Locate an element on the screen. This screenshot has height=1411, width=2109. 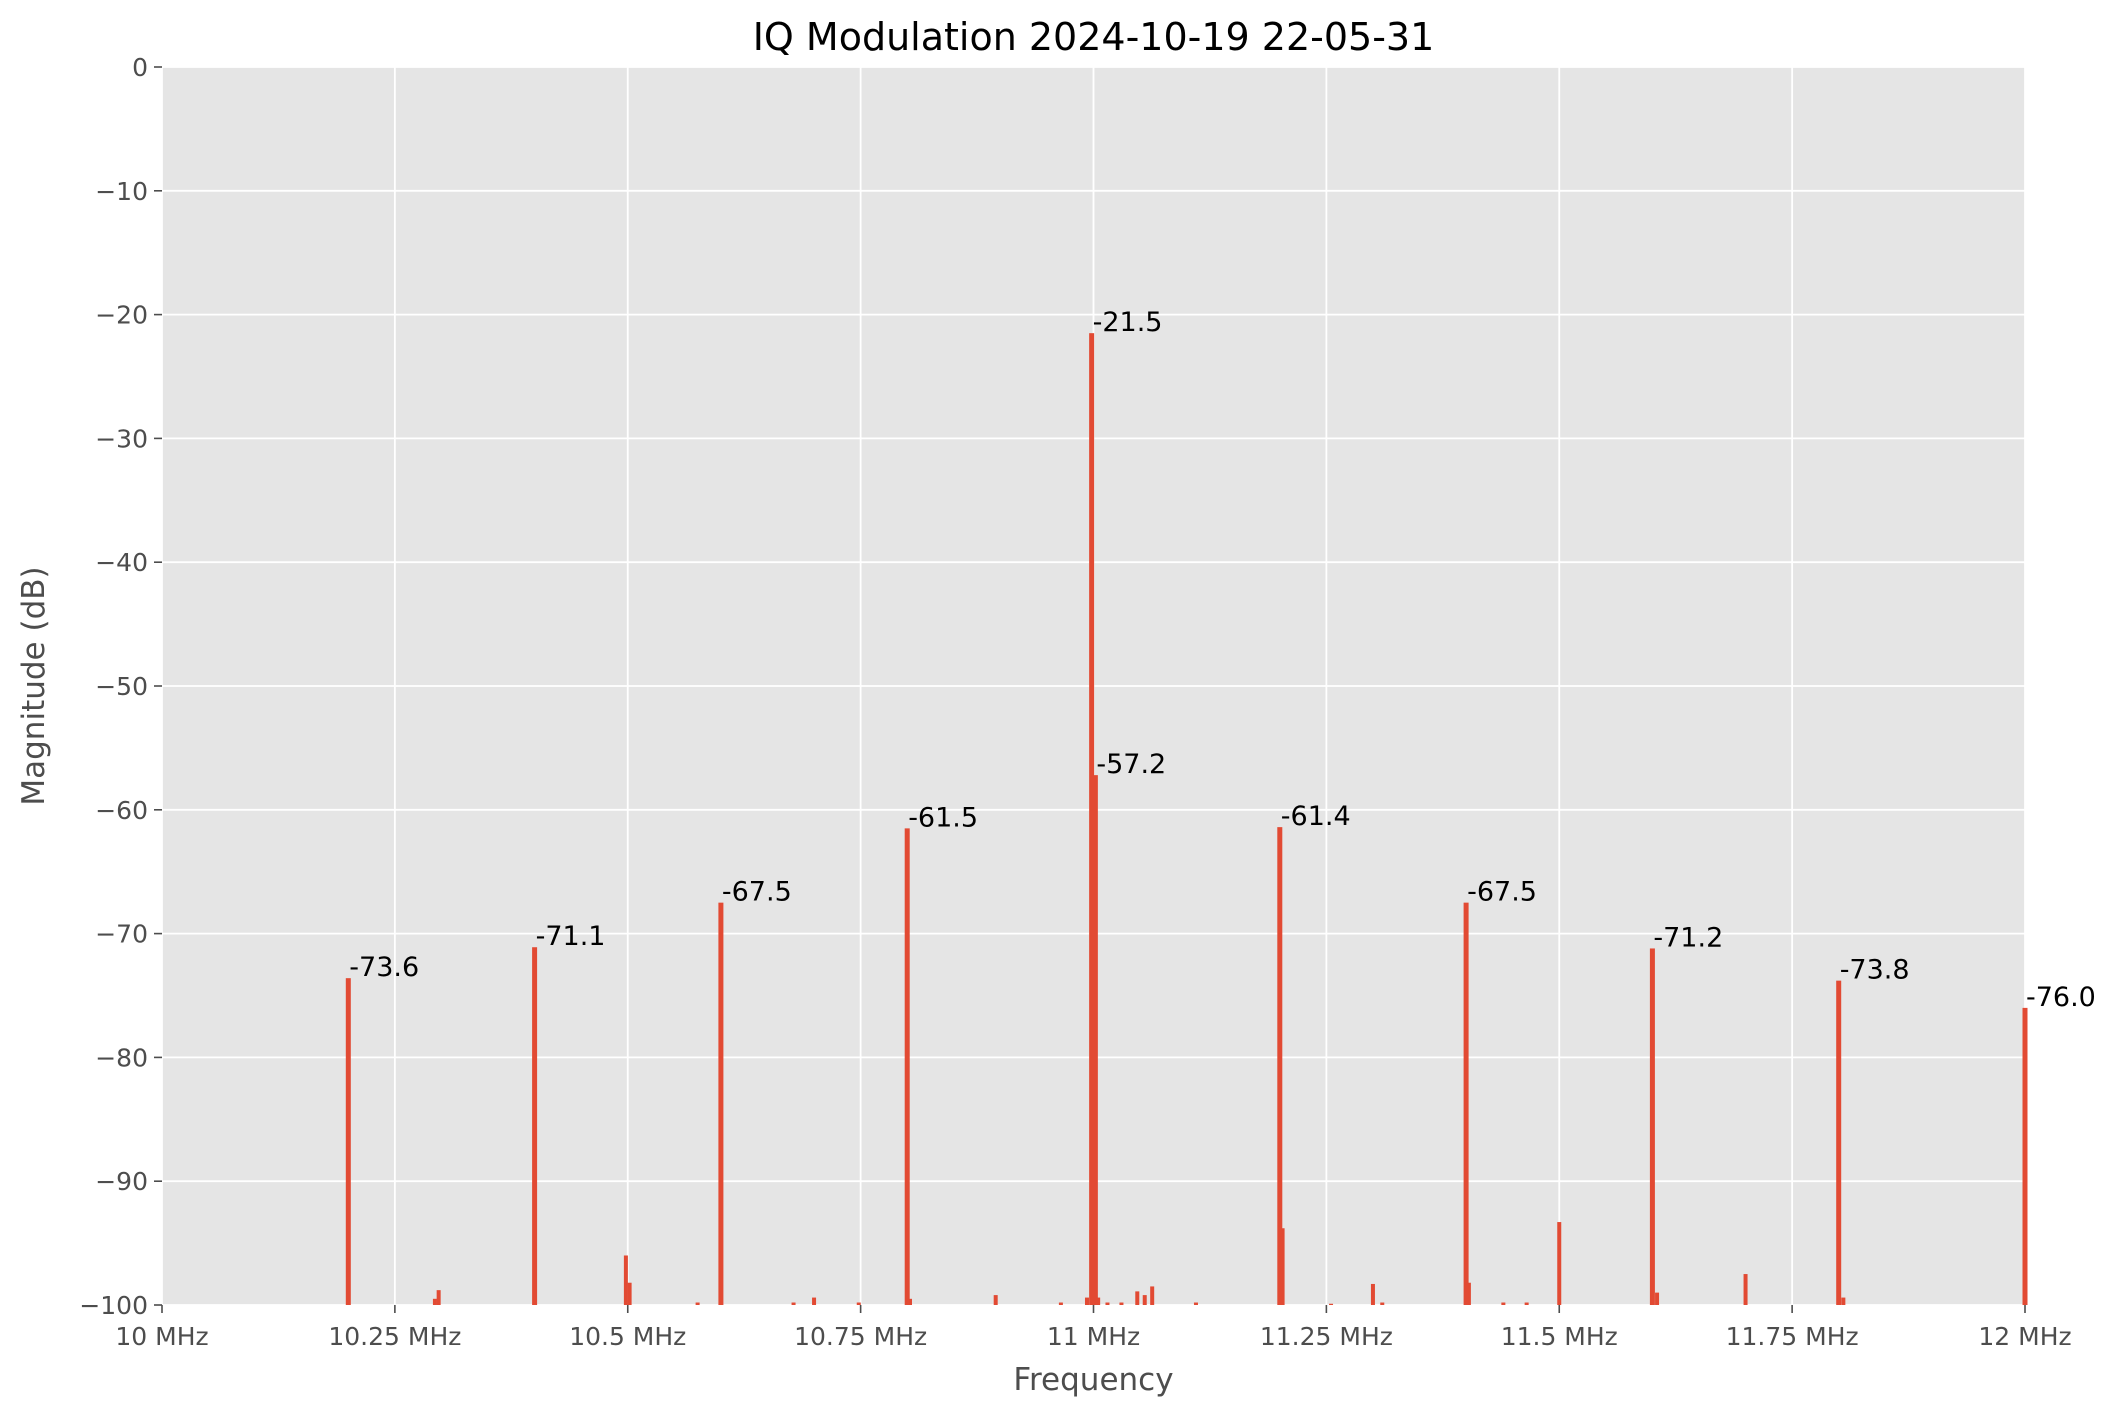
y-tick-label: −10 is located at coordinates (121, 191).